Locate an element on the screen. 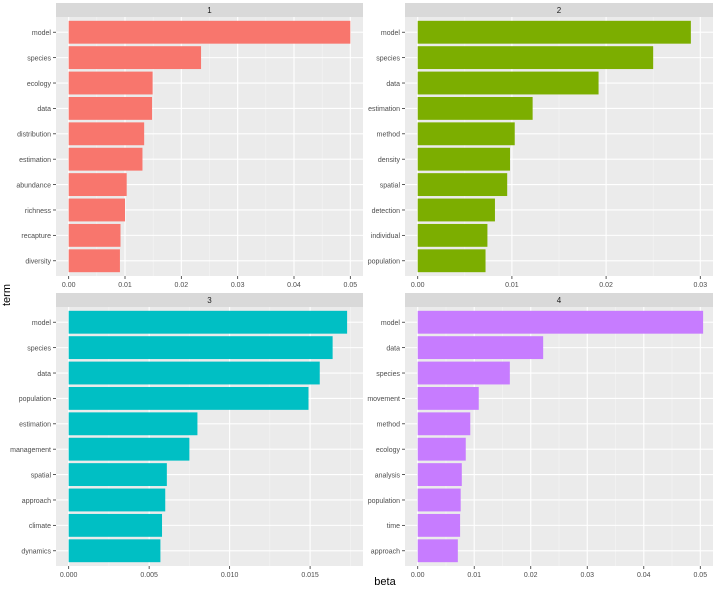 This screenshot has height=595, width=720. category-label-richness: richness is located at coordinates (38, 211).